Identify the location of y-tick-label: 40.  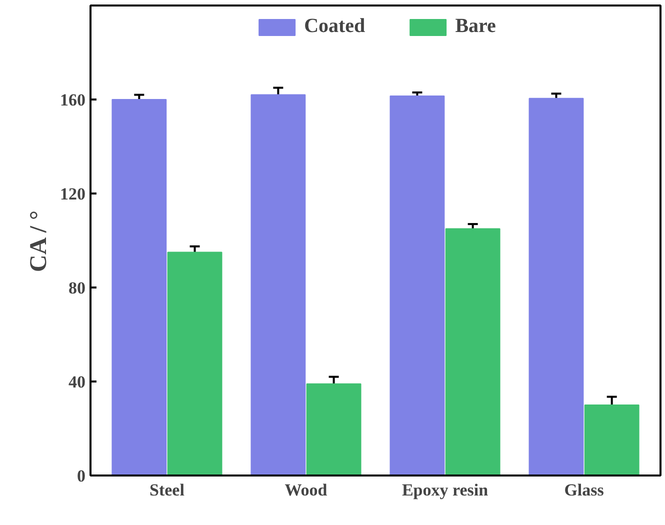
(77, 382).